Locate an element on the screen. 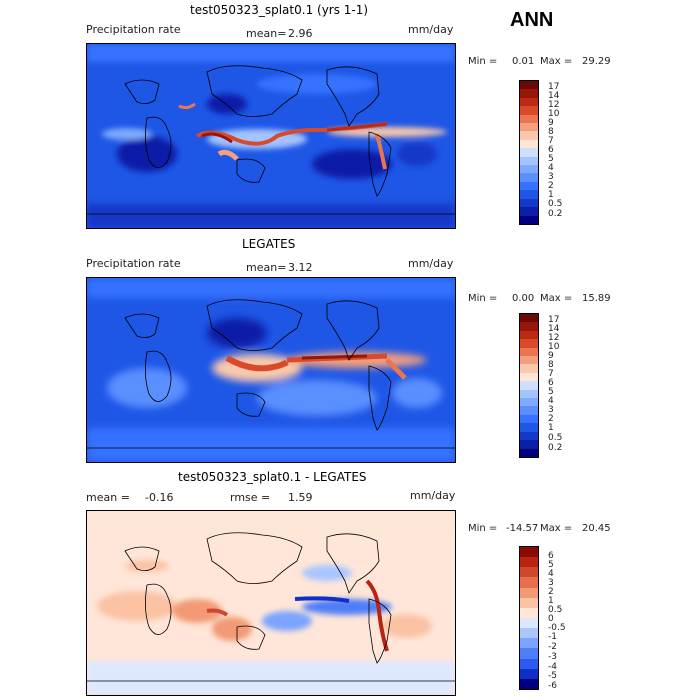 This screenshot has width=700, height=700. panel2-cbar-label: 4 is located at coordinates (551, 401).